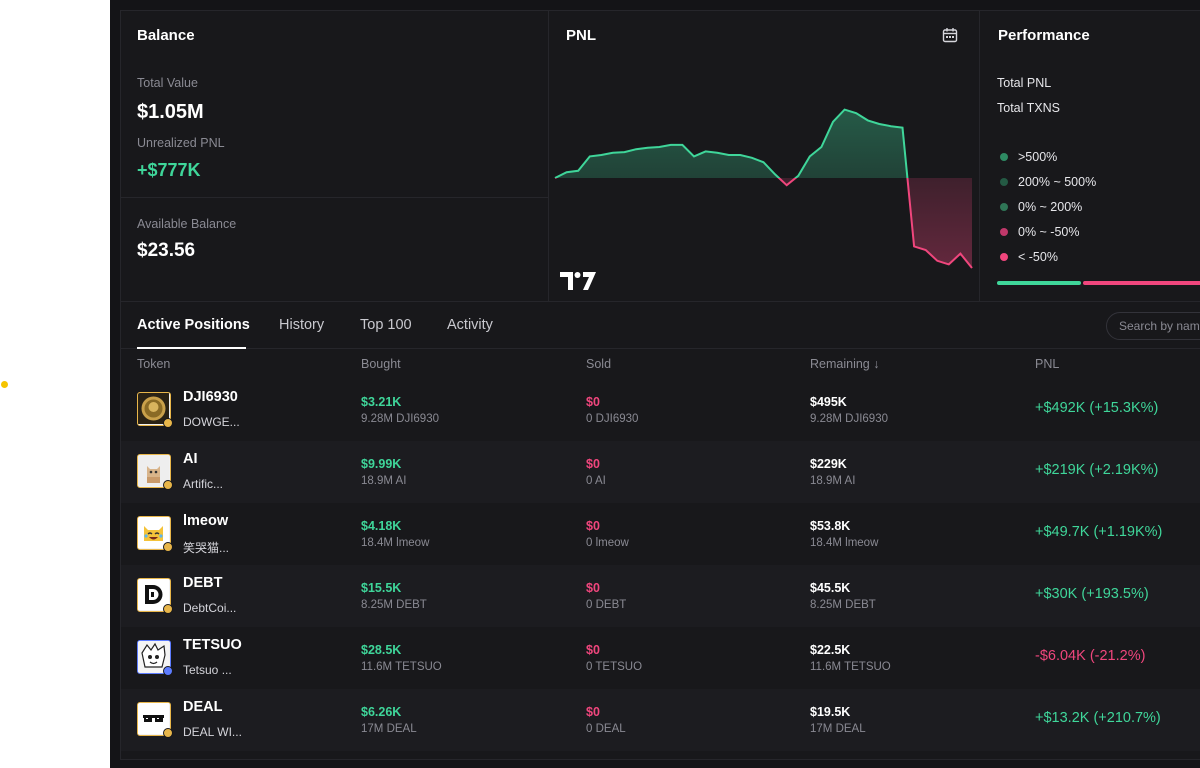 Image resolution: width=1200 pixels, height=768 pixels. Describe the element at coordinates (154, 595) in the screenshot. I see `debt-logo-icon` at that location.